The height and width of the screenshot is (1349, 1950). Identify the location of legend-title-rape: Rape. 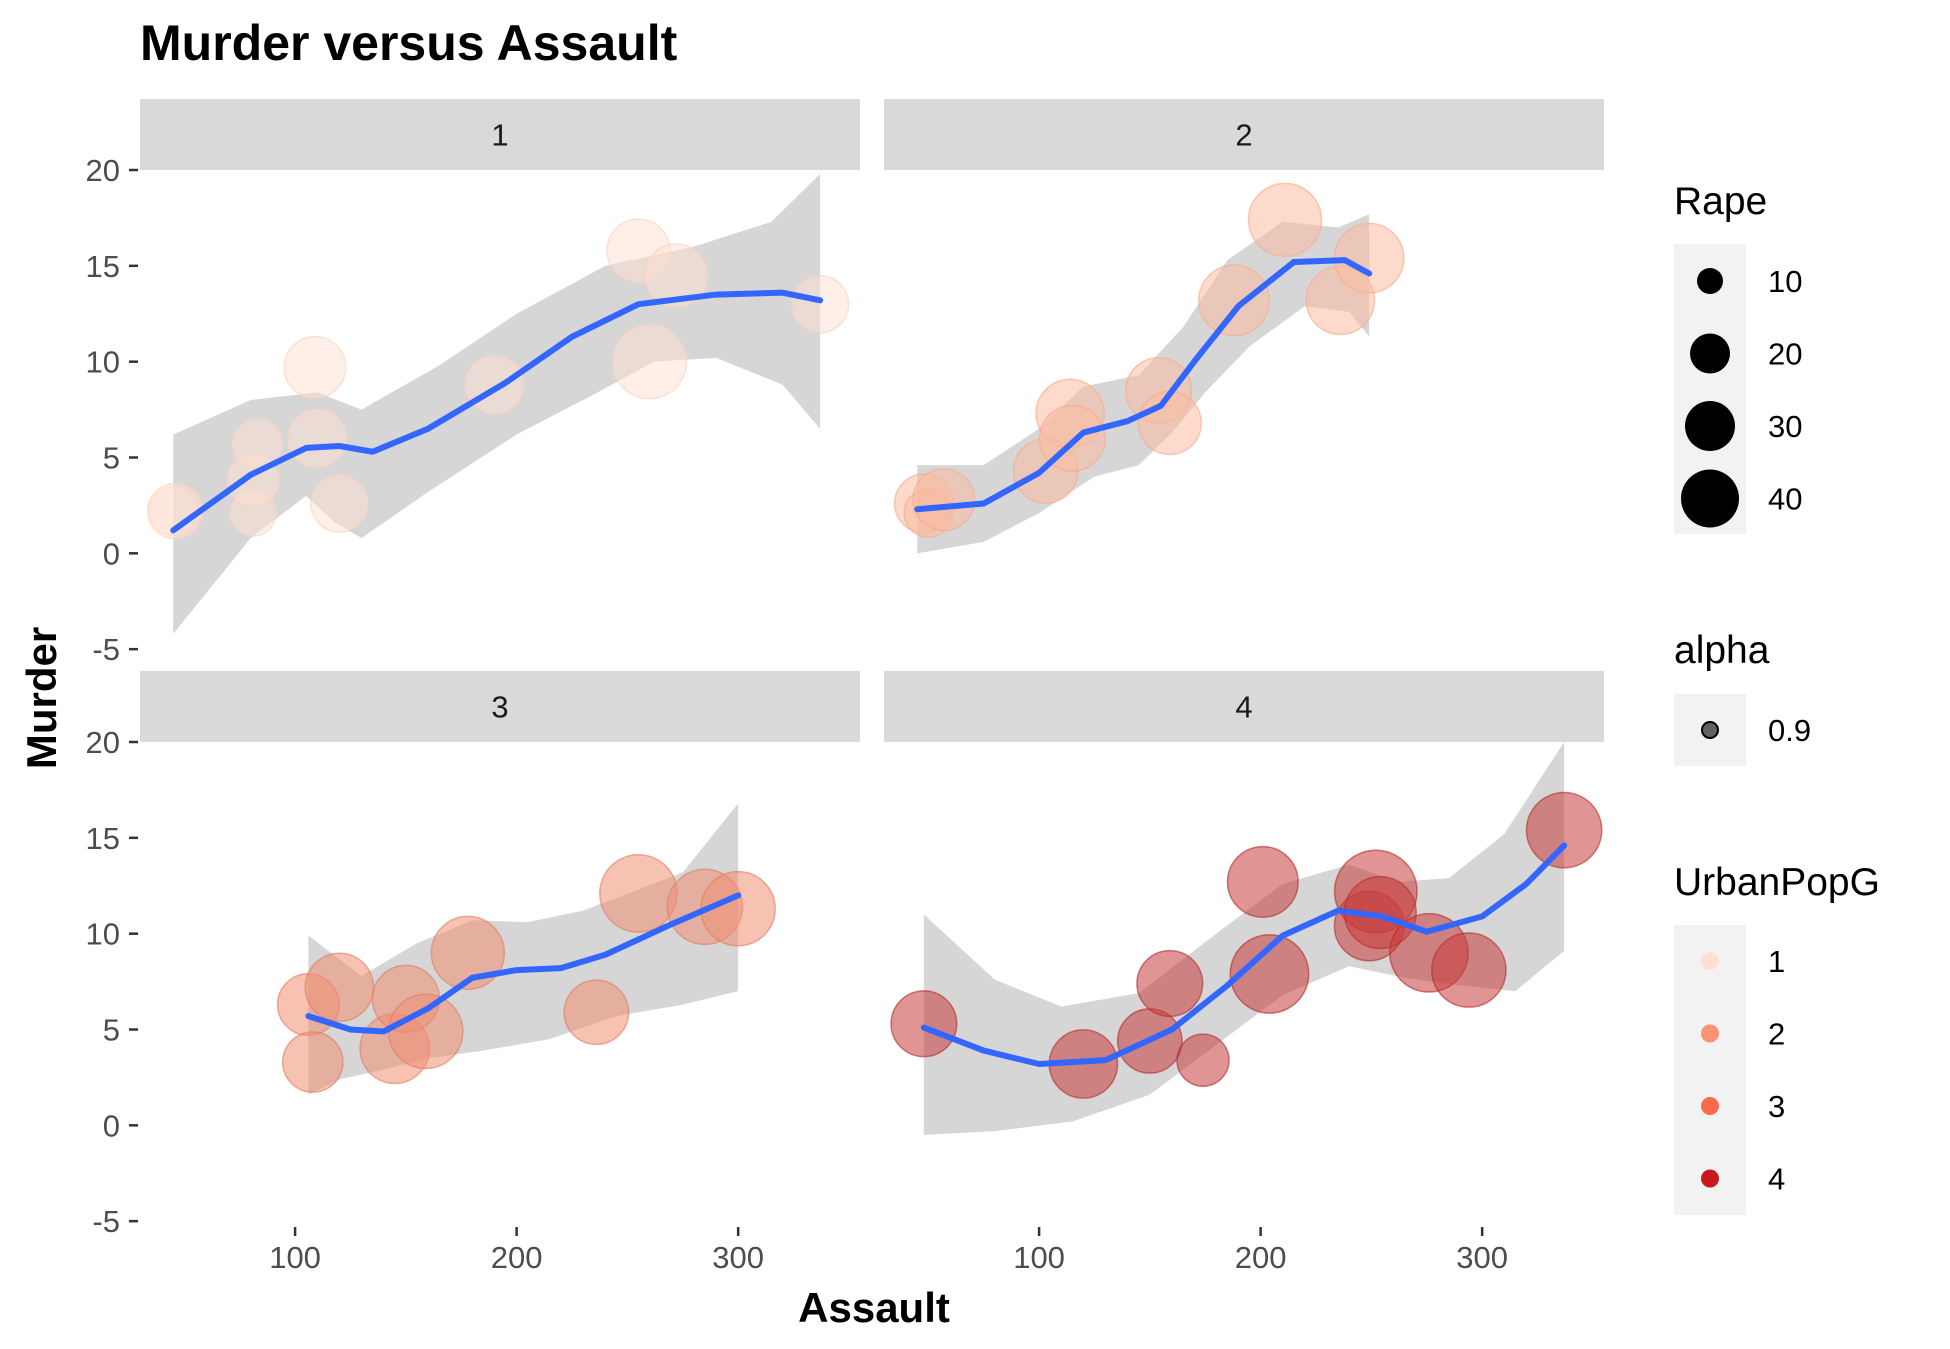
(1720, 201).